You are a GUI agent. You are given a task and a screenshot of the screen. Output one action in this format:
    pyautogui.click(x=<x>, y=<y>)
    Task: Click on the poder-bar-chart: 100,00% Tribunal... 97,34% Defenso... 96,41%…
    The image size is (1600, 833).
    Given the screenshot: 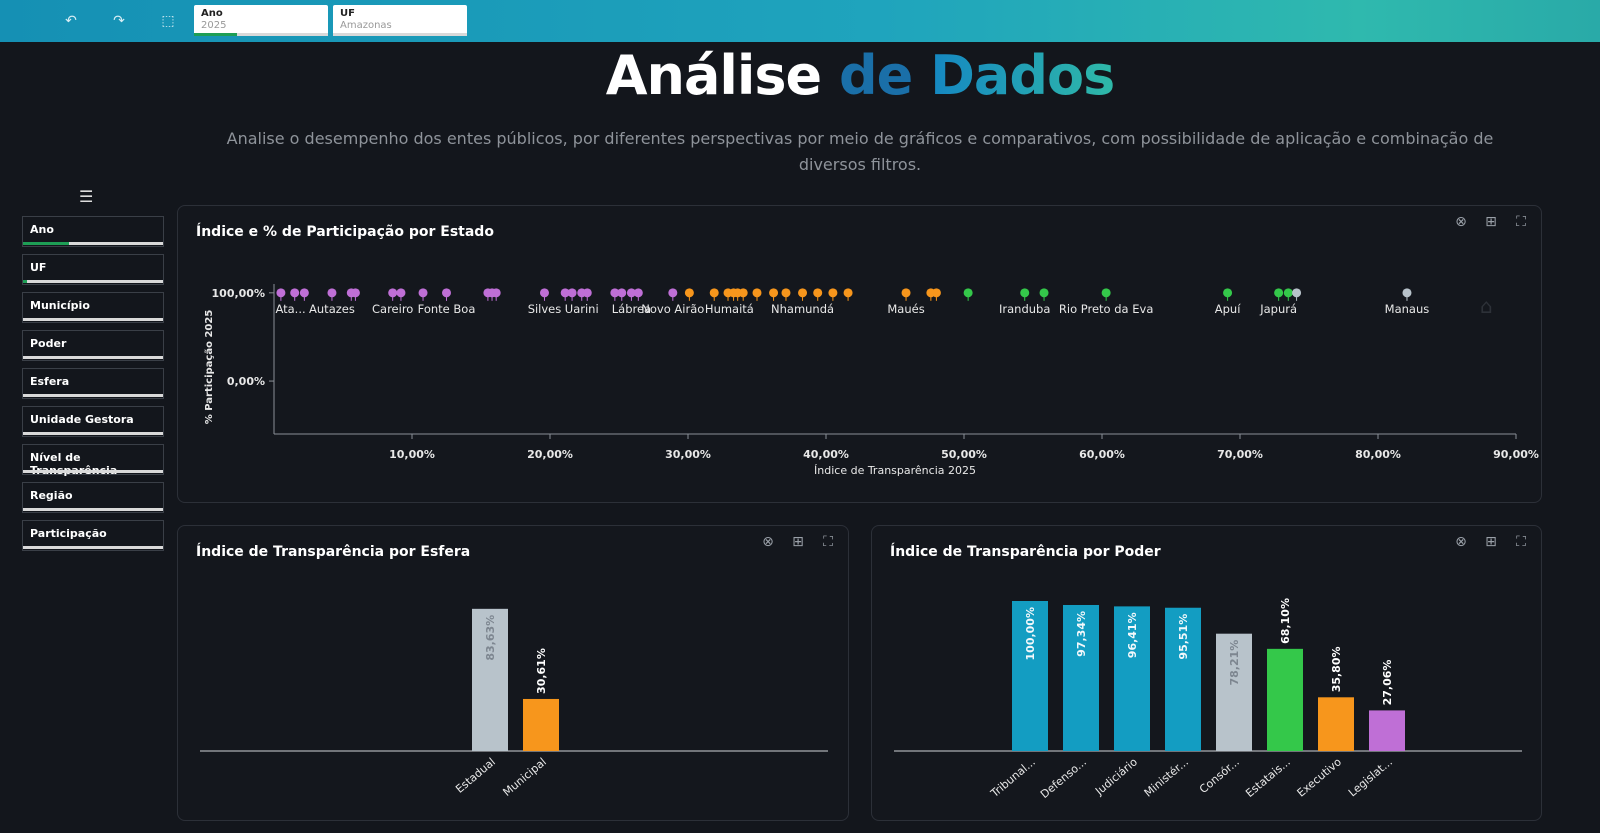 What is the action you would take?
    pyautogui.click(x=1208, y=699)
    